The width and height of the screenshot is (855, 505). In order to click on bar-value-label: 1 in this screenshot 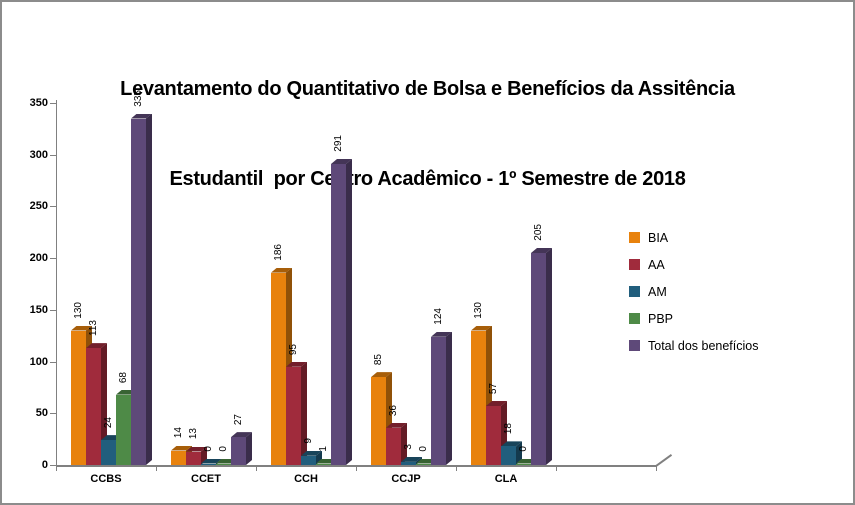, I will do `click(323, 448)`.